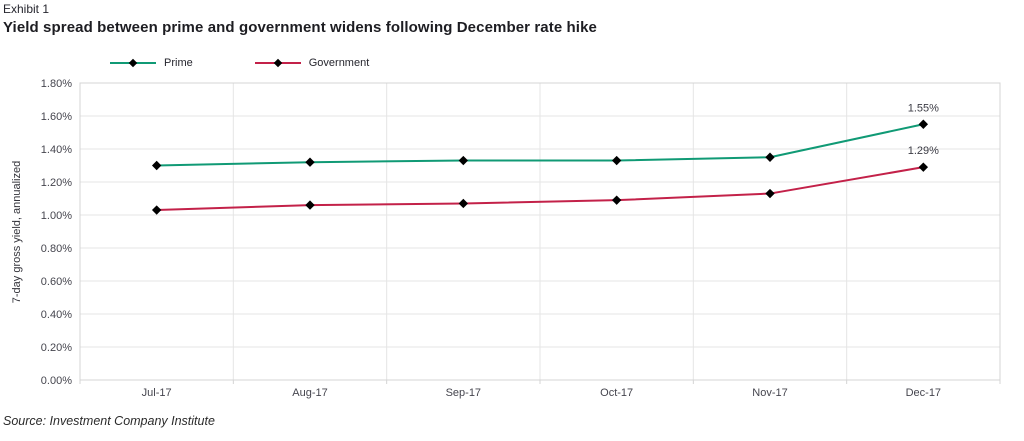 The height and width of the screenshot is (441, 1024). Describe the element at coordinates (157, 393) in the screenshot. I see `x-tick-label: Jul-17` at that location.